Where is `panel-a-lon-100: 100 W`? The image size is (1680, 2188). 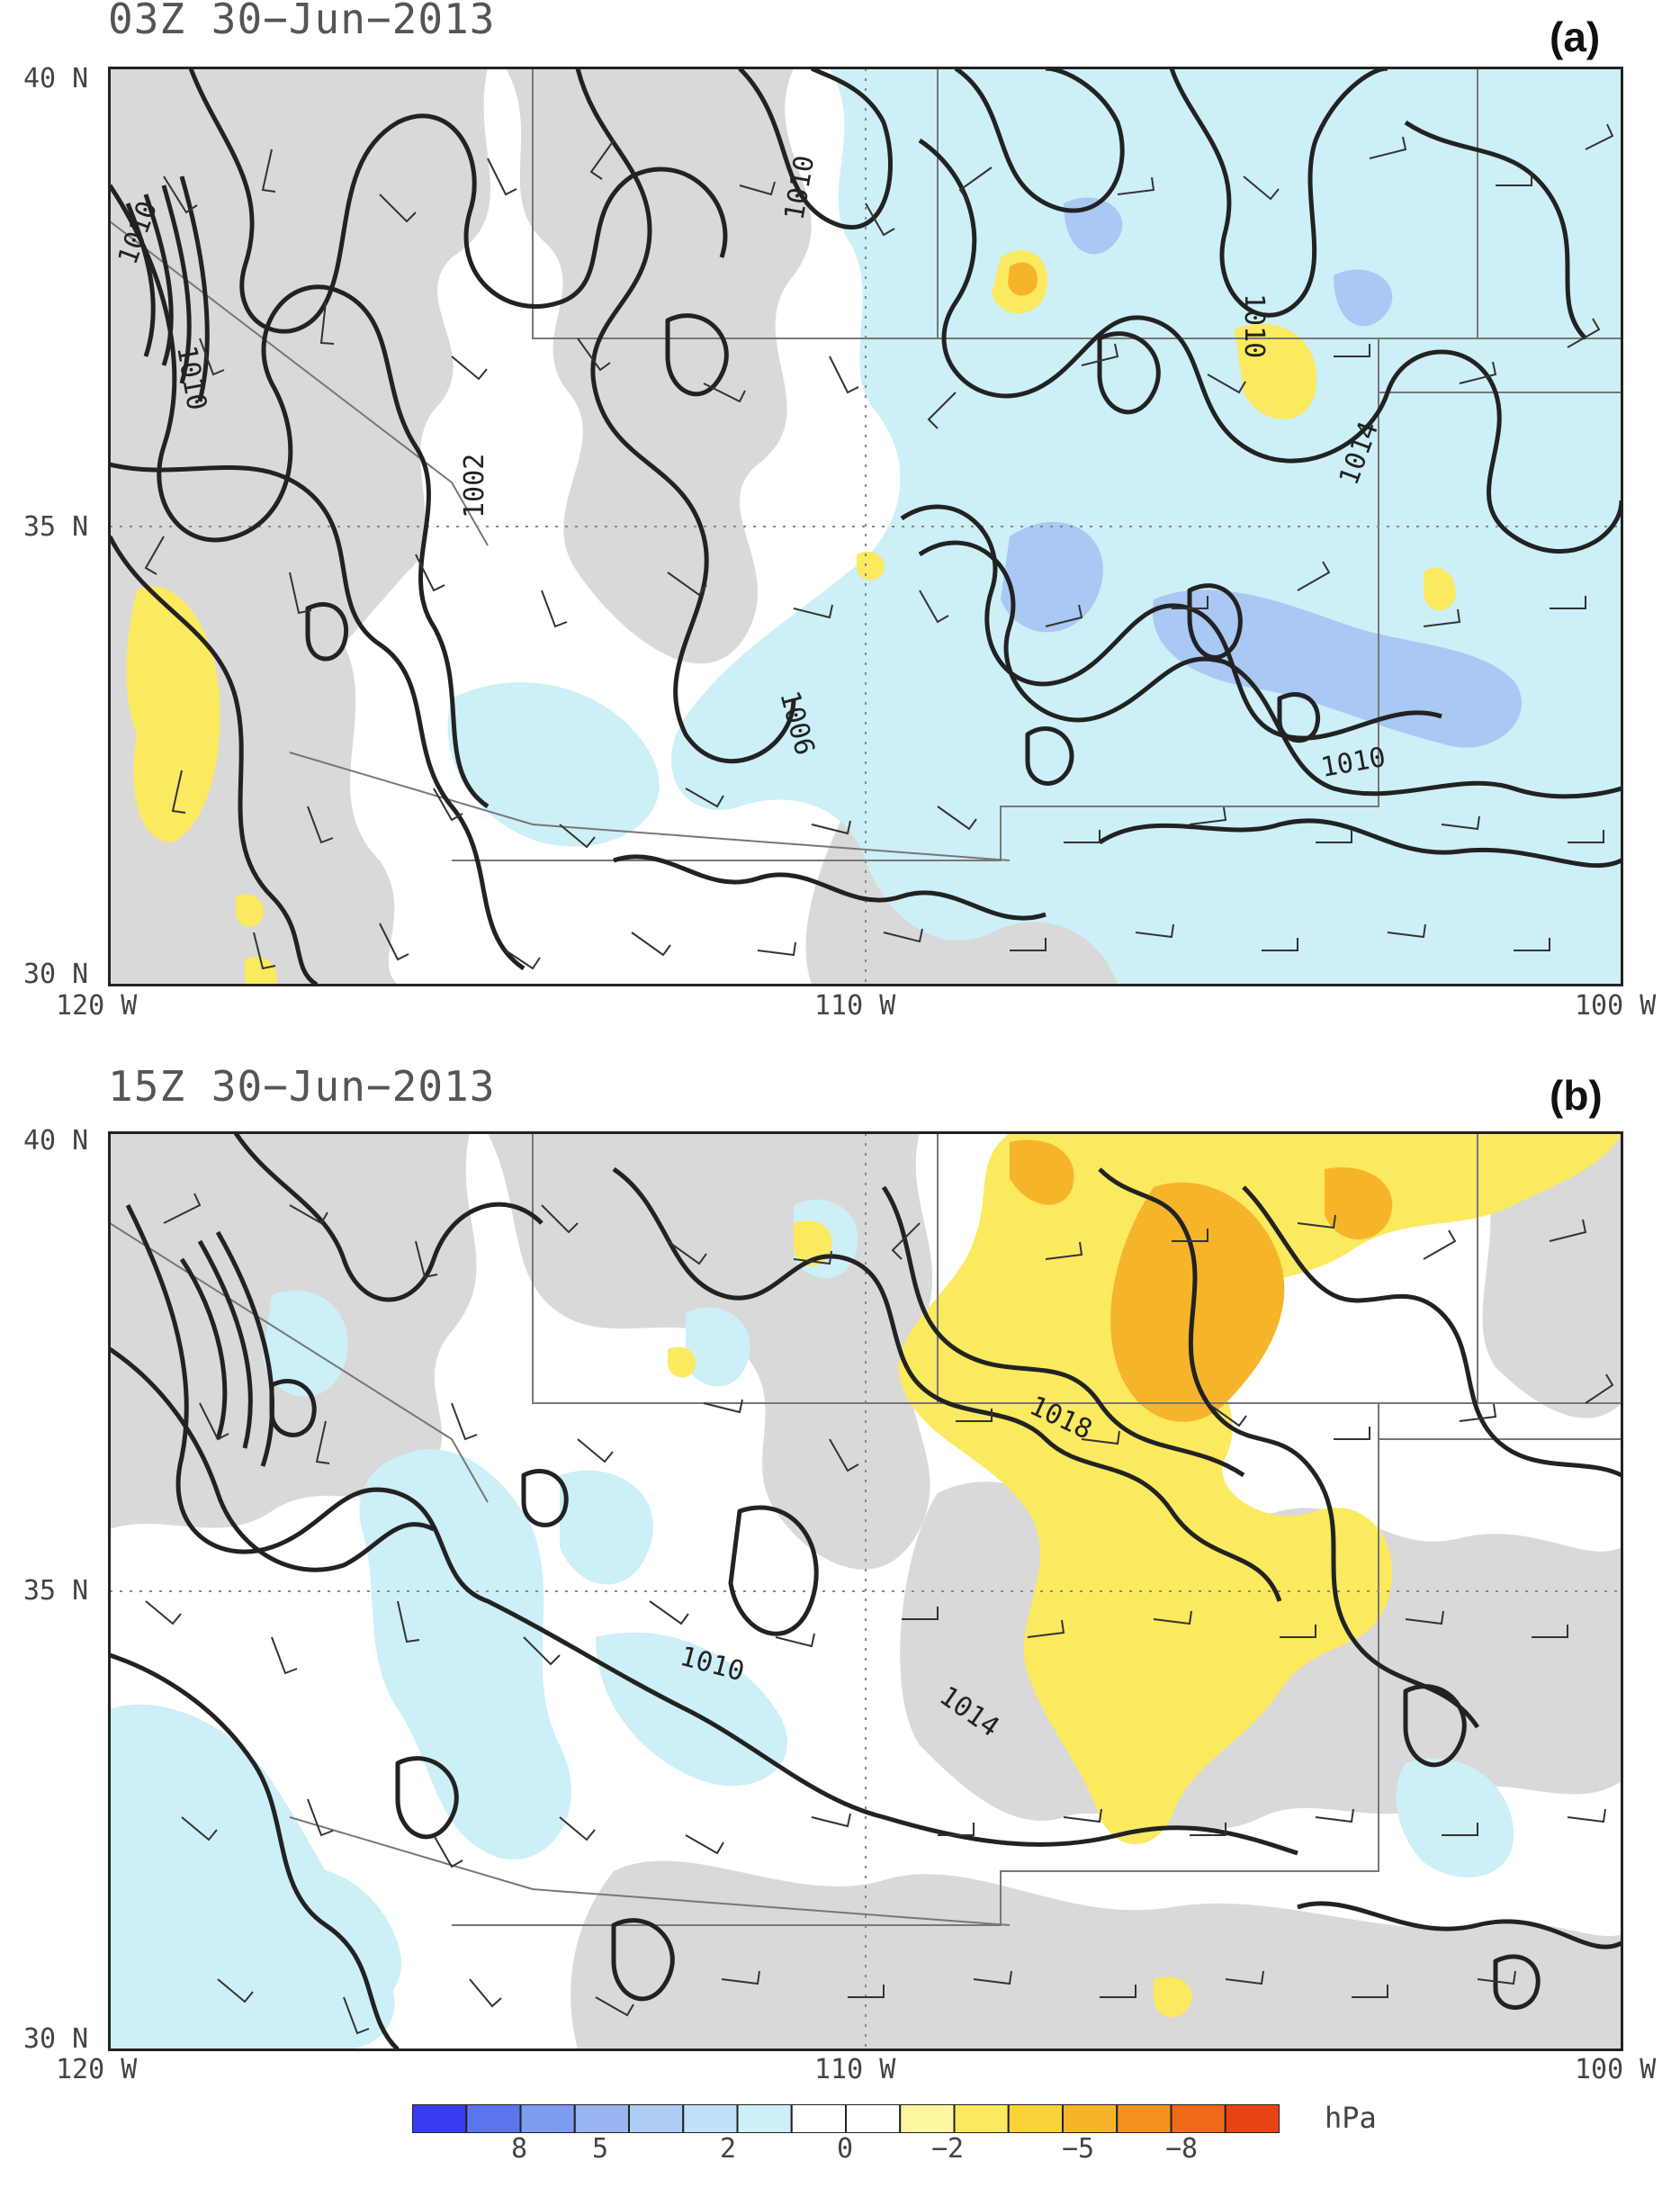 panel-a-lon-100: 100 W is located at coordinates (1616, 1006).